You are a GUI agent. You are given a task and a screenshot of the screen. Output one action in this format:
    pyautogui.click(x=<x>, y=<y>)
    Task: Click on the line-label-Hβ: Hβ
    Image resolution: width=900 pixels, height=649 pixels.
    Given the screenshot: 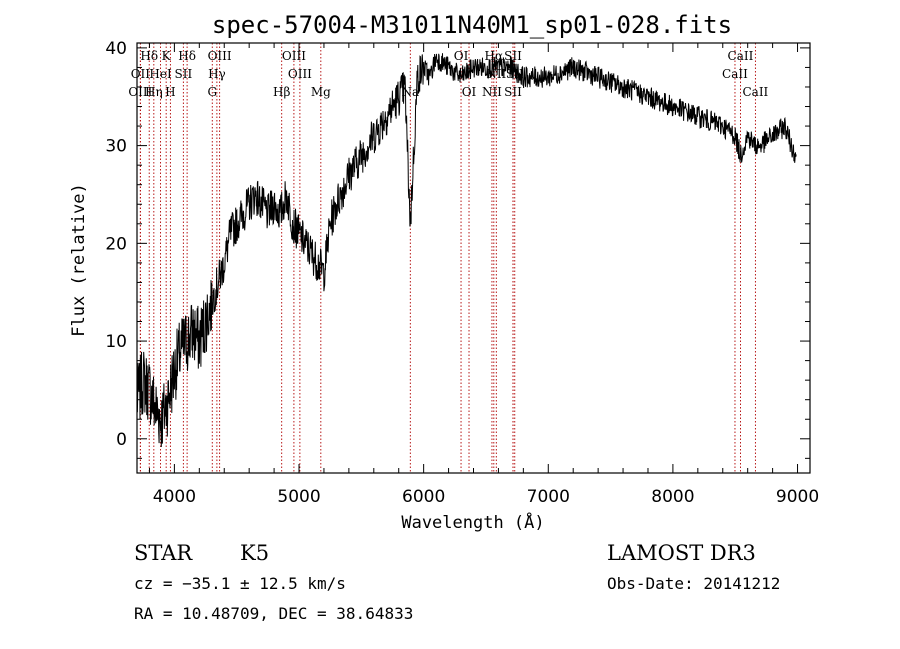 What is the action you would take?
    pyautogui.click(x=281, y=92)
    